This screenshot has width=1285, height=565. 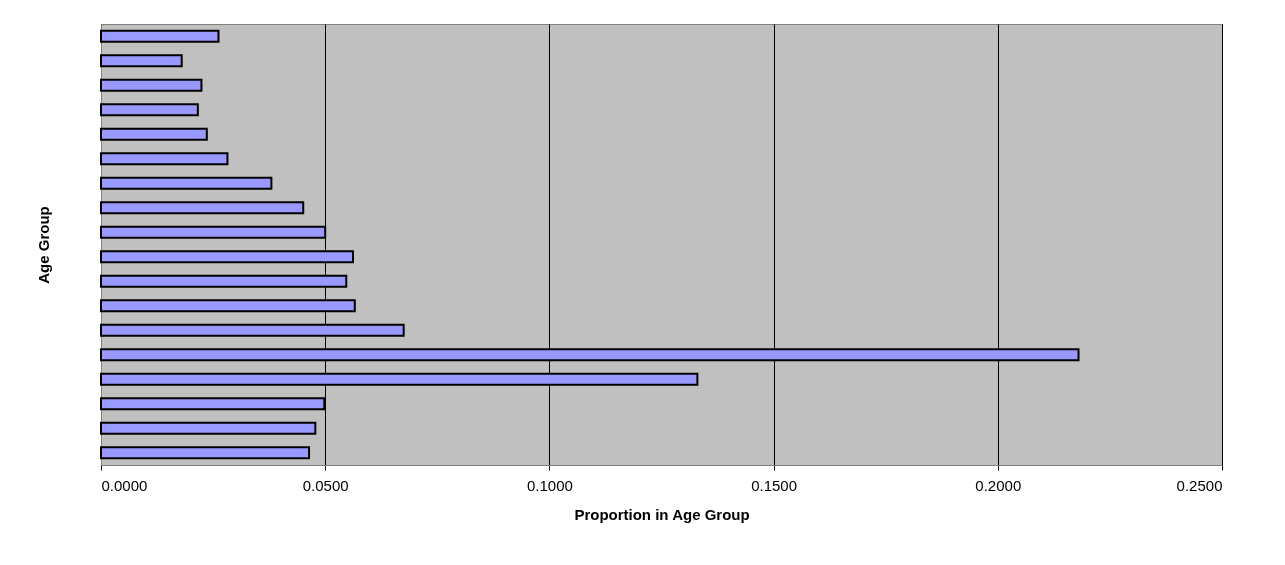 I want to click on x-tick-label: 0.0000, so click(x=124, y=485).